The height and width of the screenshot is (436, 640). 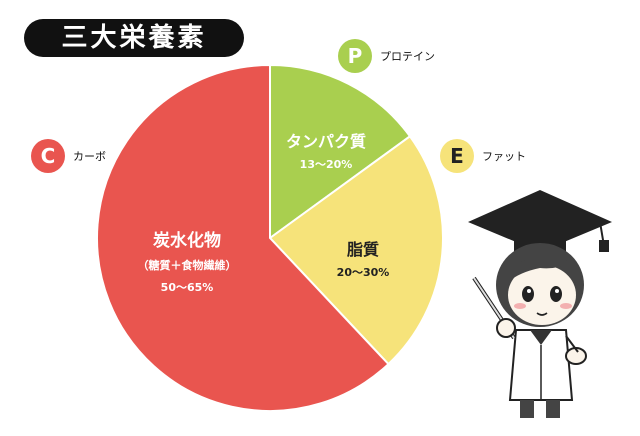 I want to click on legend-carbo-label: カーボ, so click(x=89, y=156).